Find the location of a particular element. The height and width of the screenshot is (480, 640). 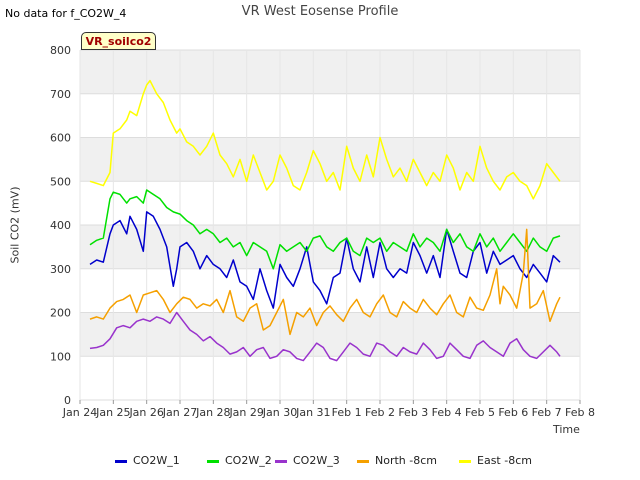

x-tick-label: Jan 25 is located at coordinates (112, 412).